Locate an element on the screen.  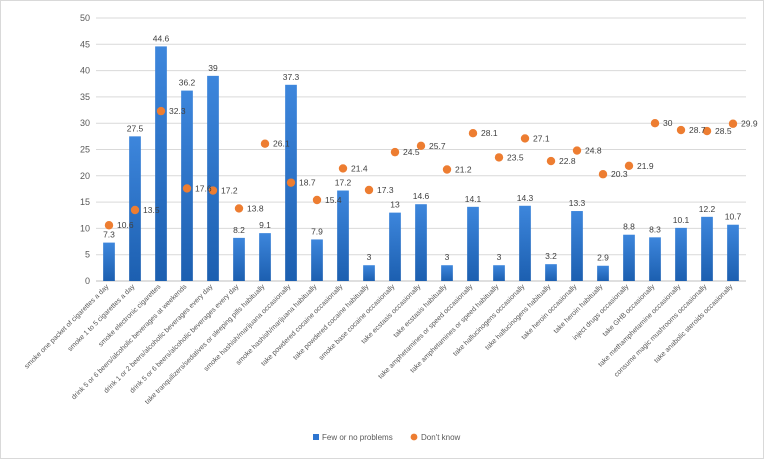
x-category-label: take GHB occasionally is located at coordinates (629, 310).